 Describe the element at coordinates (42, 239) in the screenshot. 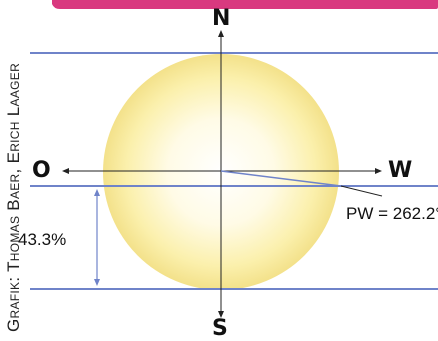

I see `percent-label: 43.3%` at that location.